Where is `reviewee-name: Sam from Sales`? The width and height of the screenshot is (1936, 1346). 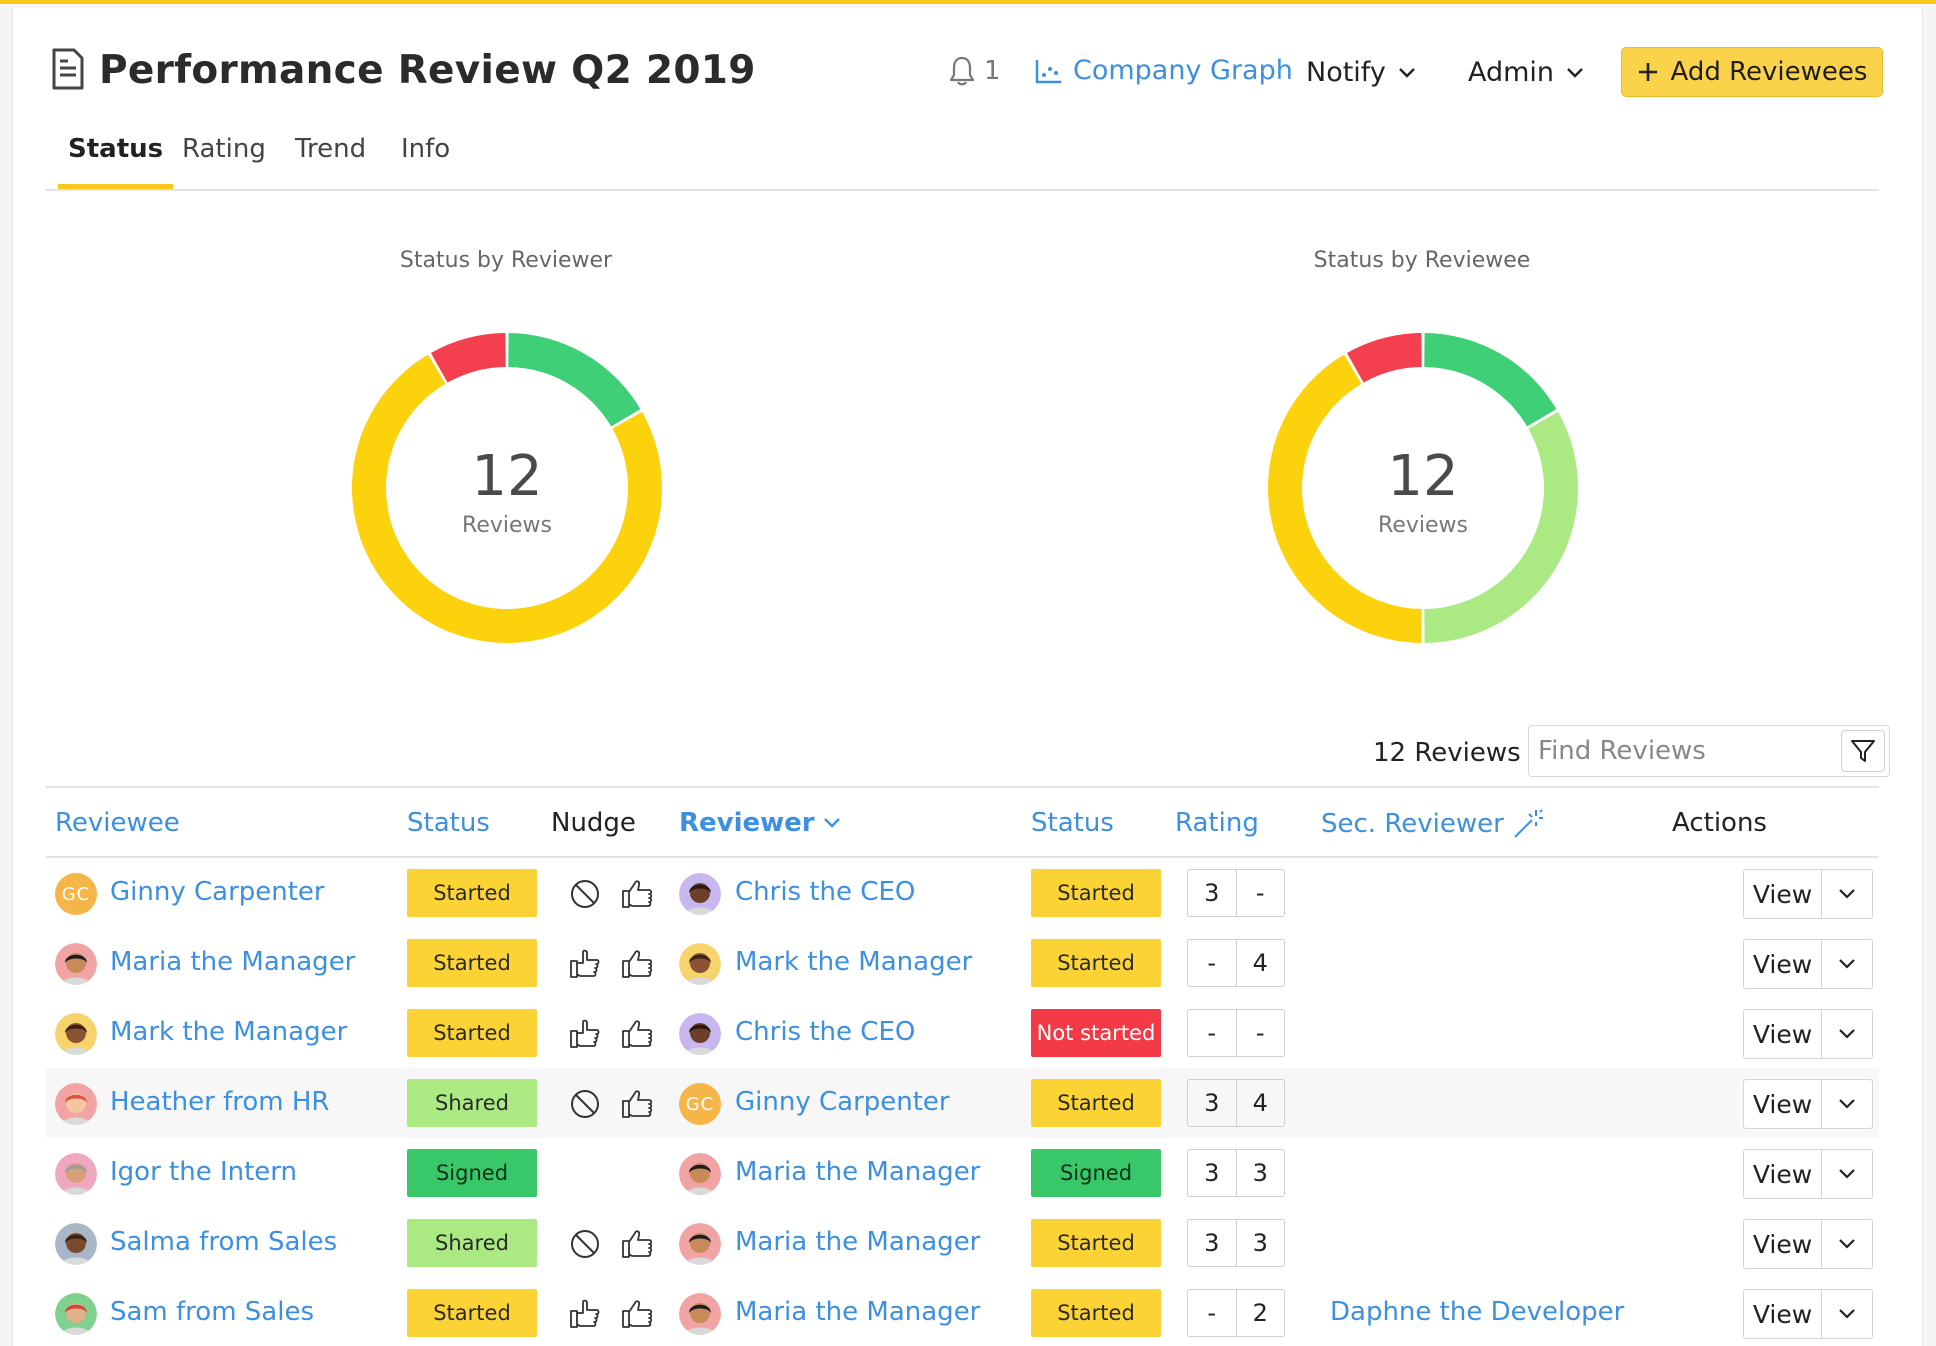
reviewee-name: Sam from Sales is located at coordinates (212, 1312).